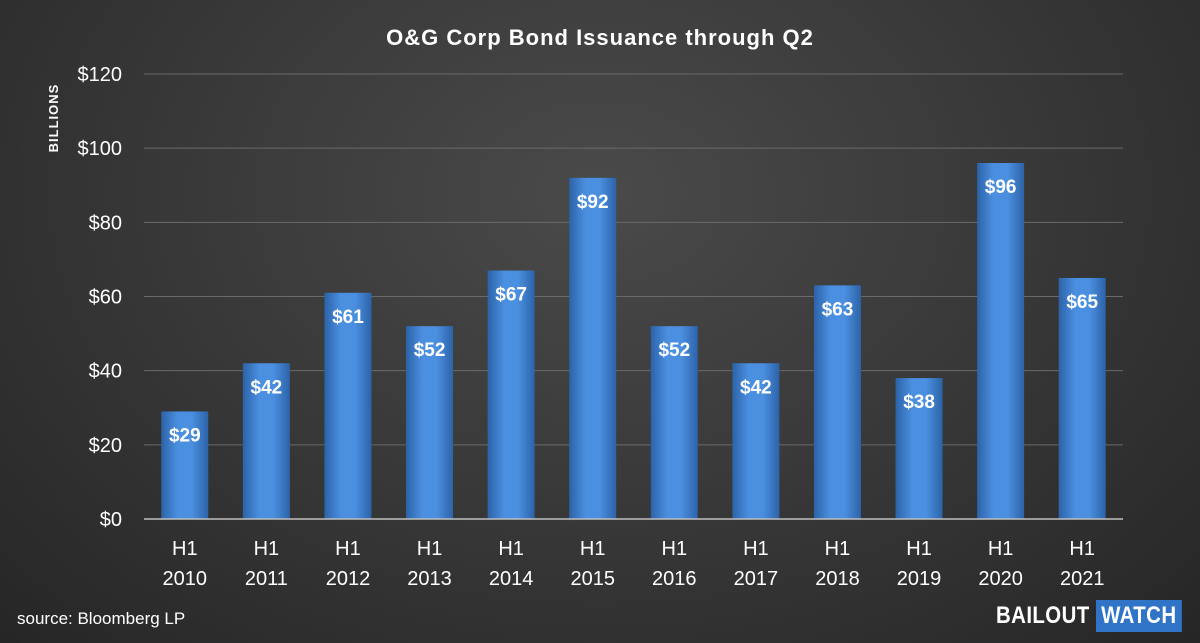 This screenshot has width=1200, height=643. I want to click on y-tick-label: $100, so click(100, 149).